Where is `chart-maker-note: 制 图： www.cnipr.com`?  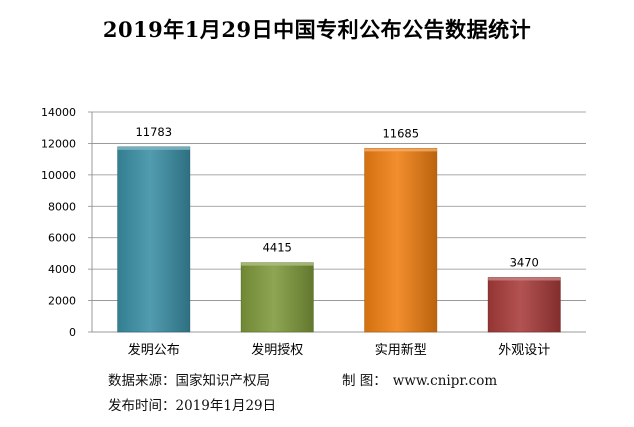 chart-maker-note: 制 图： www.cnipr.com is located at coordinates (419, 379).